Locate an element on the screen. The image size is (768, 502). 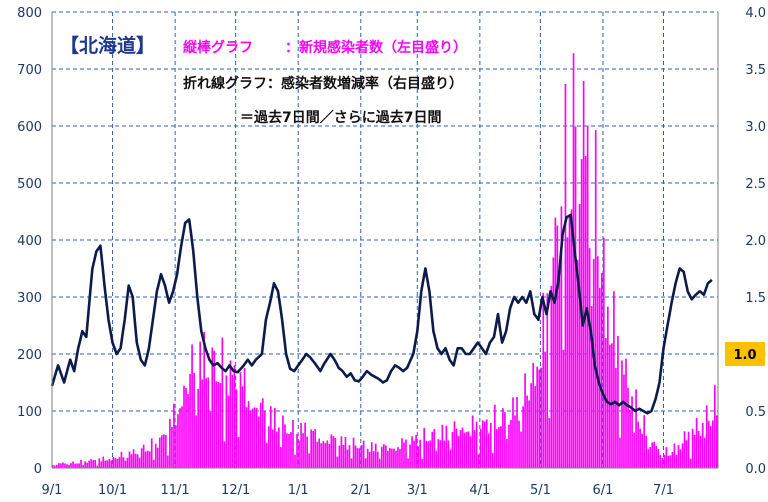
x-axis-tick-label: 4/1 is located at coordinates (479, 490).